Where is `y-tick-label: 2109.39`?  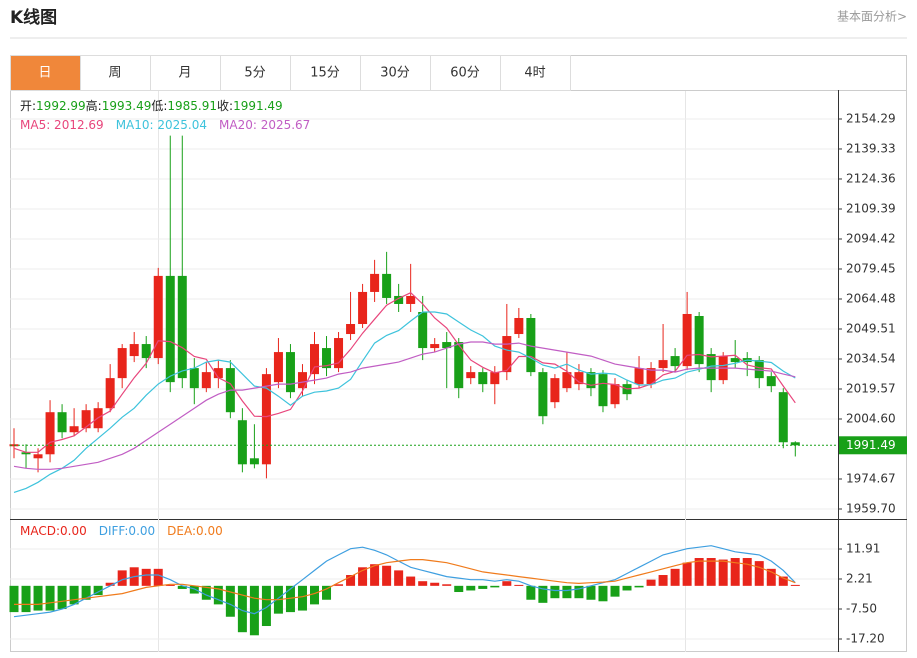
y-tick-label: 2109.39 is located at coordinates (871, 208).